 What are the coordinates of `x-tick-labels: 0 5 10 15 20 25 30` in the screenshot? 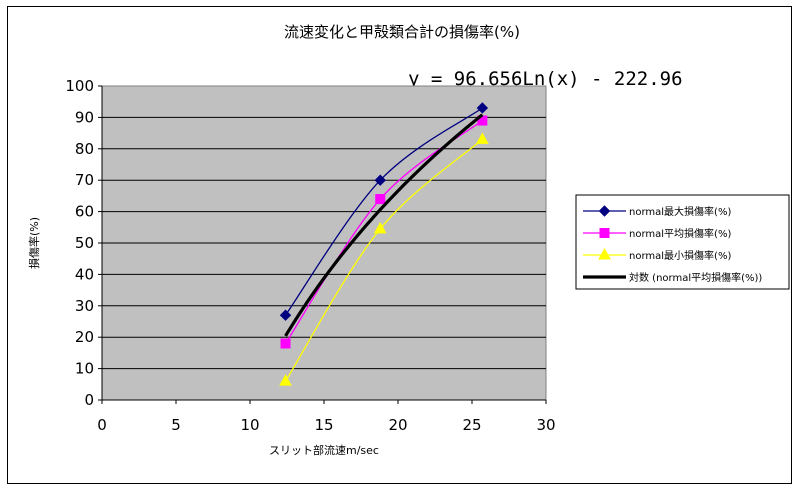 It's located at (326, 425).